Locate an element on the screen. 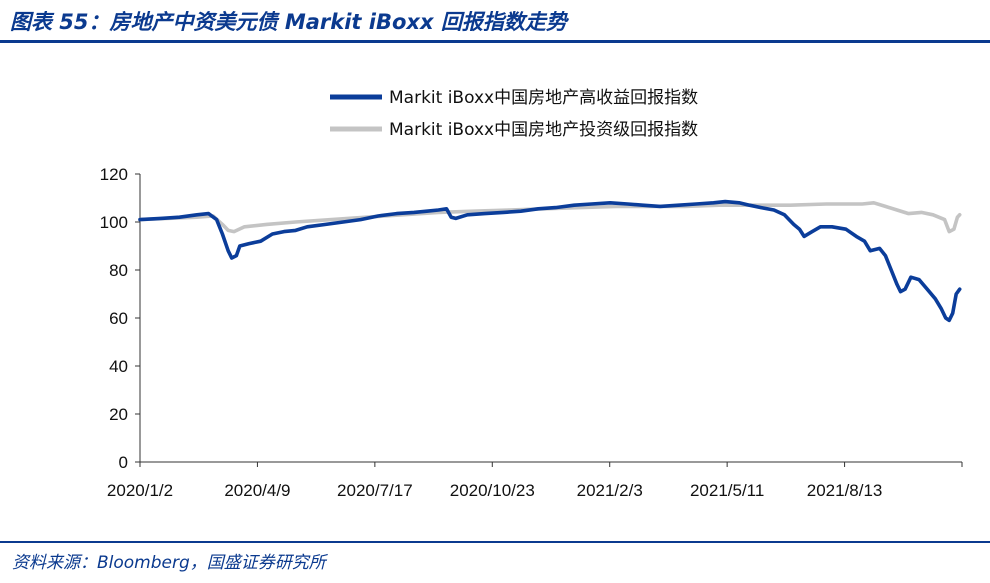 This screenshot has width=990, height=583. x-tick-label: 2020/4/9 is located at coordinates (257, 490).